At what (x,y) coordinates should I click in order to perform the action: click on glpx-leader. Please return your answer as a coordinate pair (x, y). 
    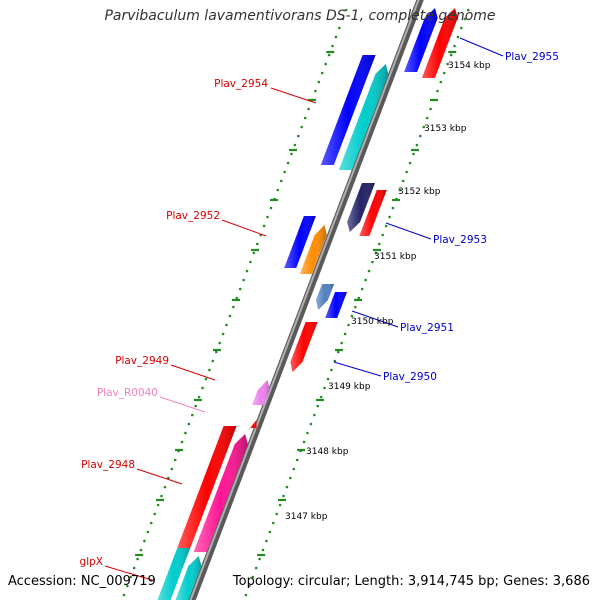
    Looking at the image, I should click on (128, 573).